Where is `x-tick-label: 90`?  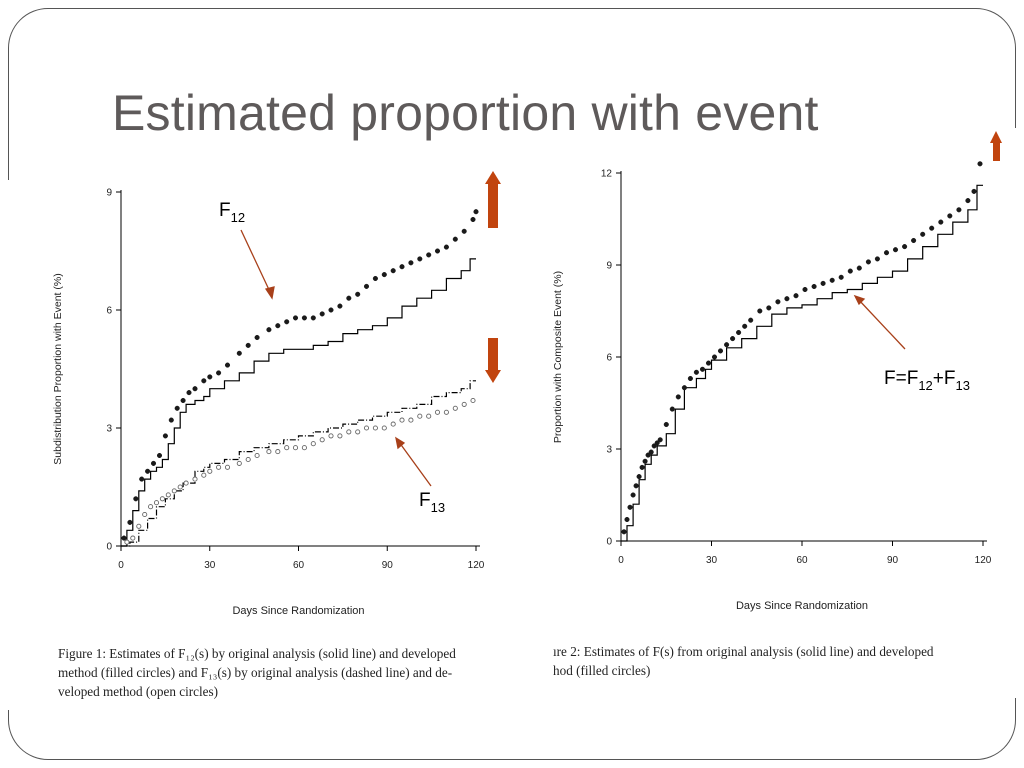
x-tick-label: 90 is located at coordinates (388, 565).